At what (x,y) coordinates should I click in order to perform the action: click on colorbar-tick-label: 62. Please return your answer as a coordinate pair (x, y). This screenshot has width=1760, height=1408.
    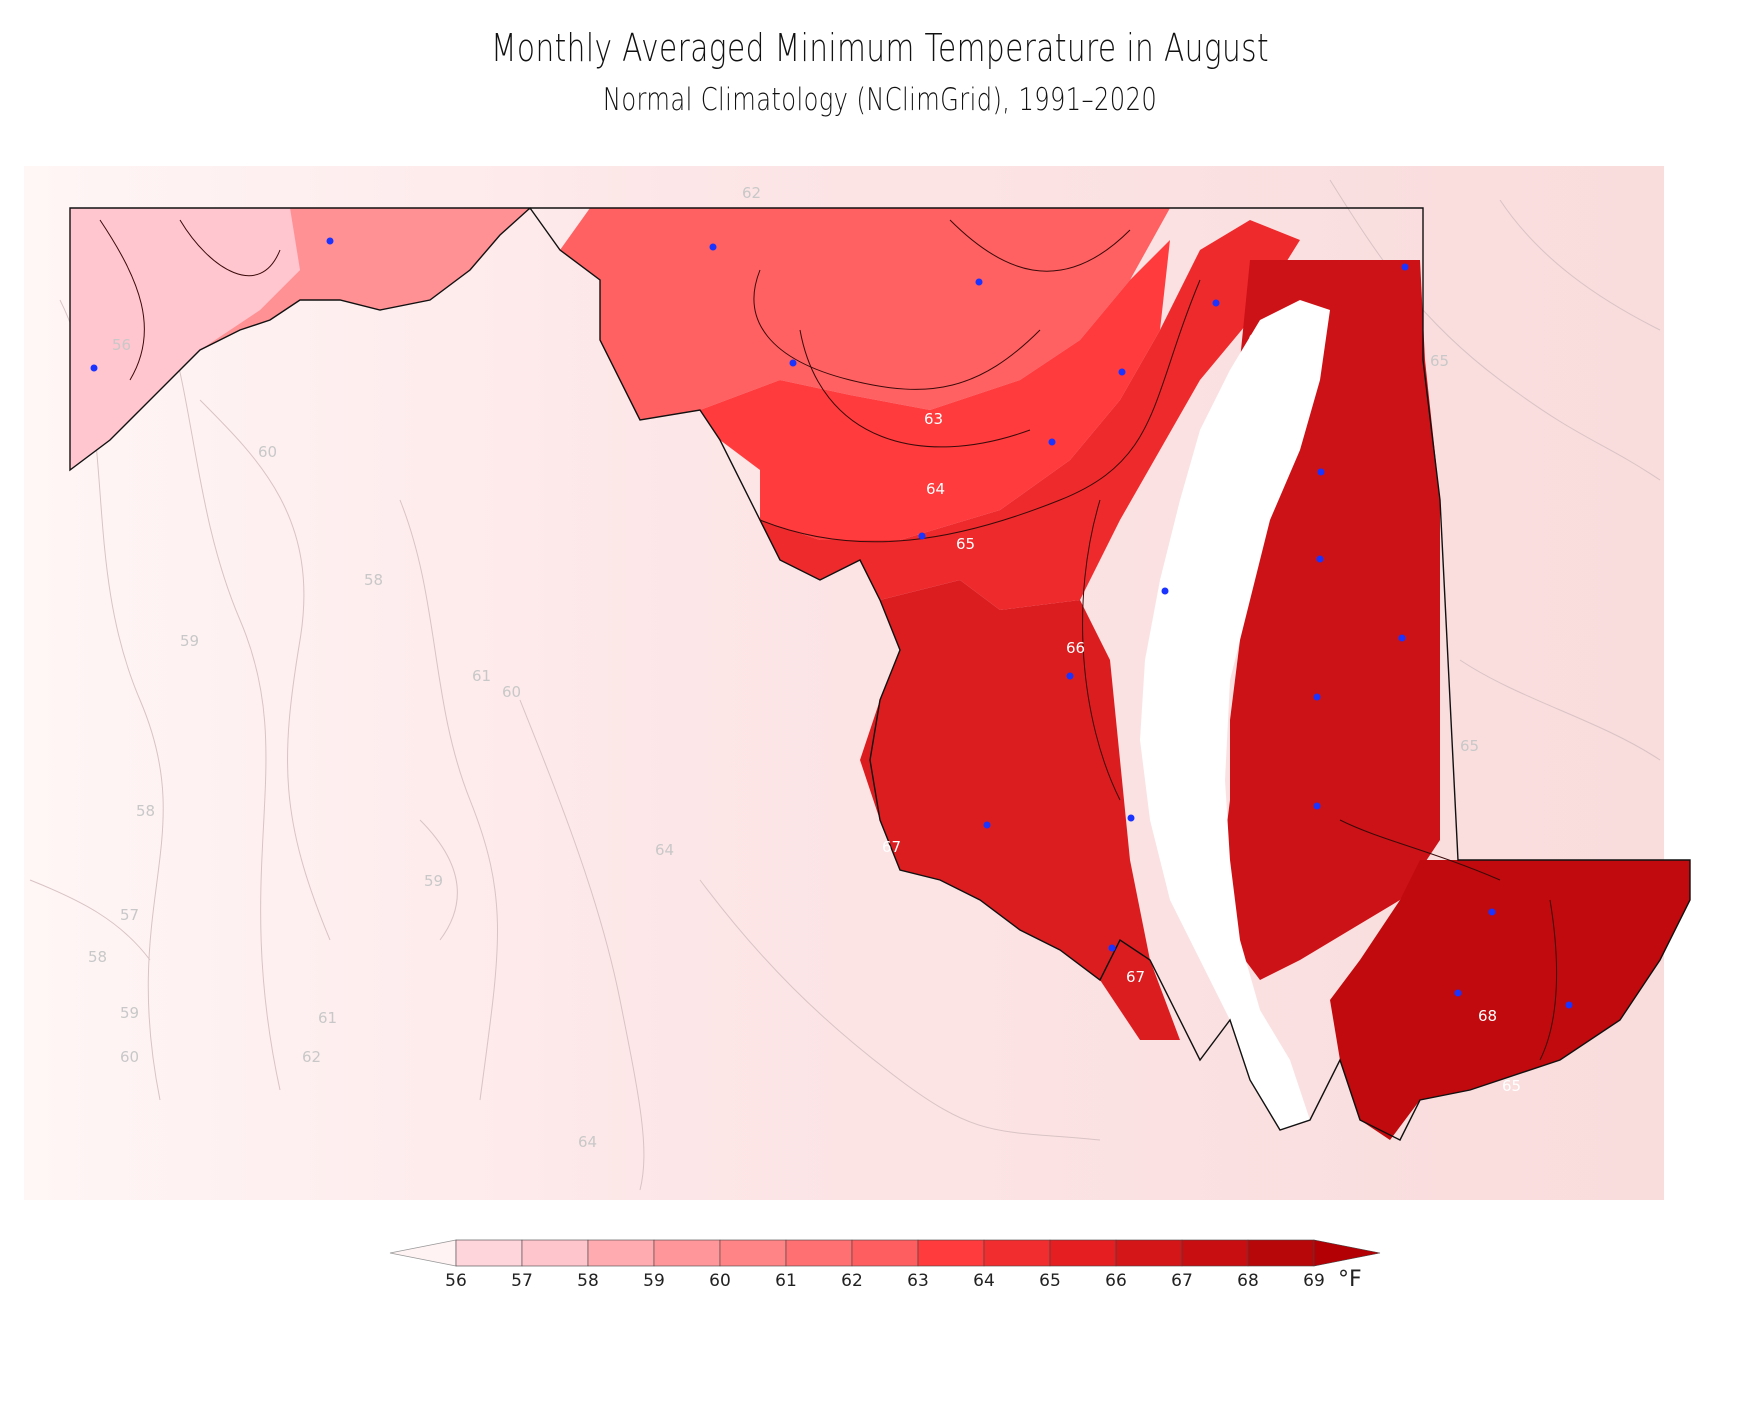
    Looking at the image, I should click on (852, 1281).